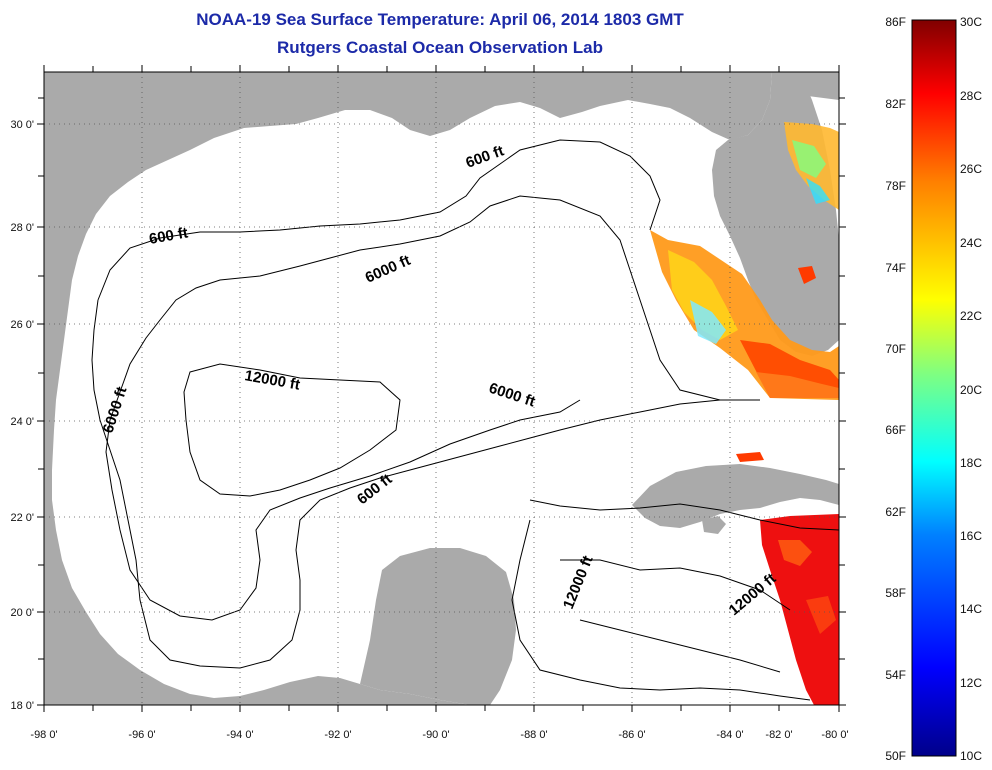  Describe the element at coordinates (971, 169) in the screenshot. I see `colorbar-label-c: 26C` at that location.